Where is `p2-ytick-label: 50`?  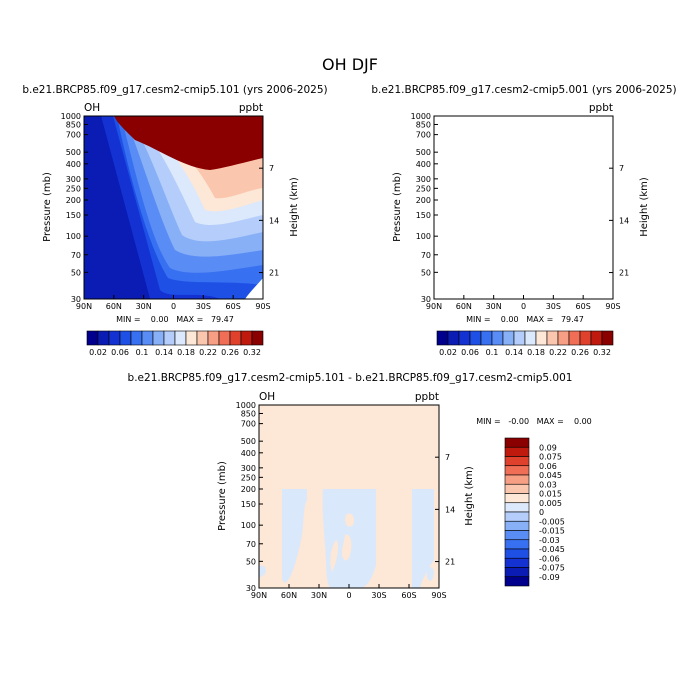 p2-ytick-label: 50 is located at coordinates (426, 272).